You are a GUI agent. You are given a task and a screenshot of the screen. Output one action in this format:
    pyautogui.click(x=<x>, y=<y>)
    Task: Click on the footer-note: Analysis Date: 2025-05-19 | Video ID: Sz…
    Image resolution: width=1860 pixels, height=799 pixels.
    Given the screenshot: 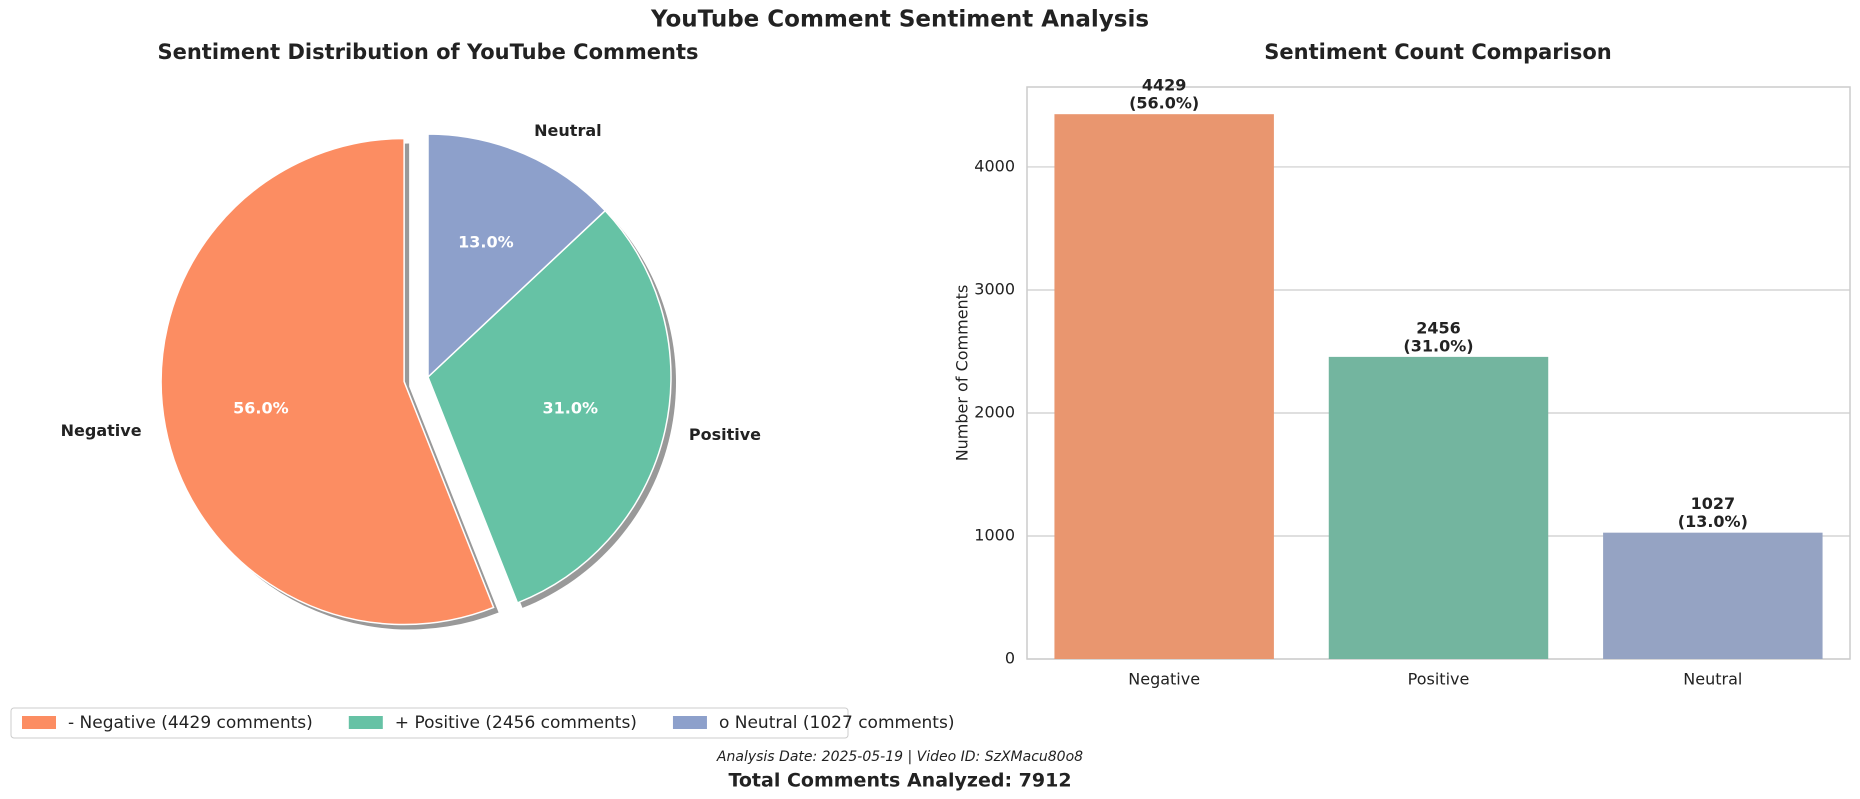 What is the action you would take?
    pyautogui.click(x=899, y=757)
    